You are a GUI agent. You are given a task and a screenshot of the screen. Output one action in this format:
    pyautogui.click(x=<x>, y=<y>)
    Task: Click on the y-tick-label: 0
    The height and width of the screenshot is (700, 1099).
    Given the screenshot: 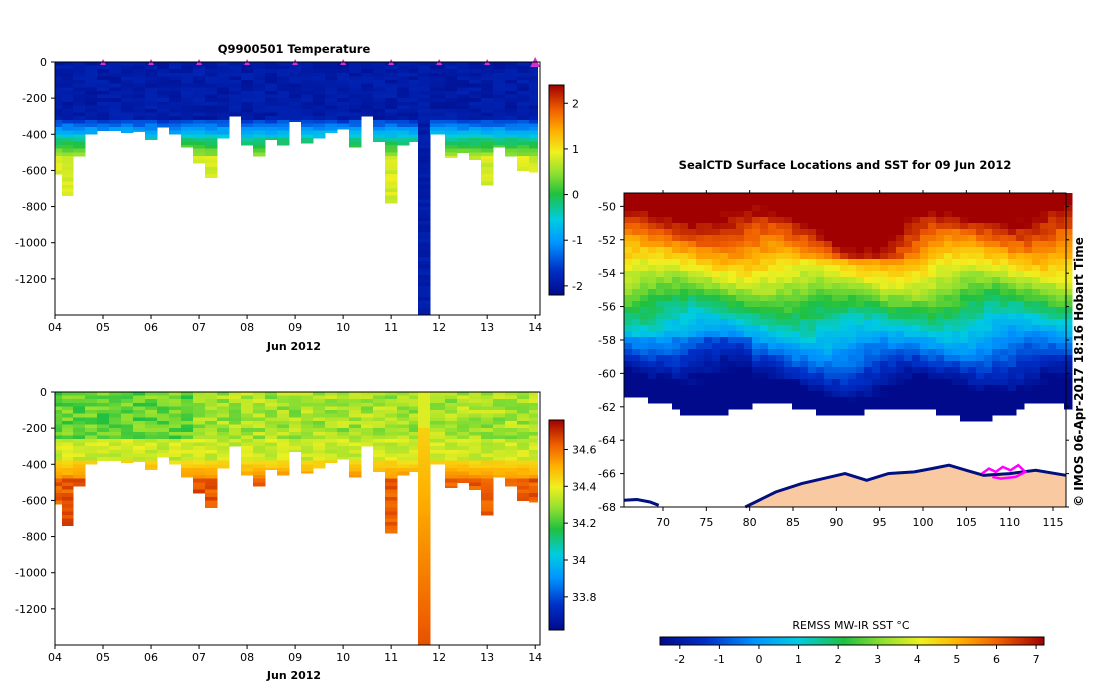 What is the action you would take?
    pyautogui.click(x=43, y=392)
    